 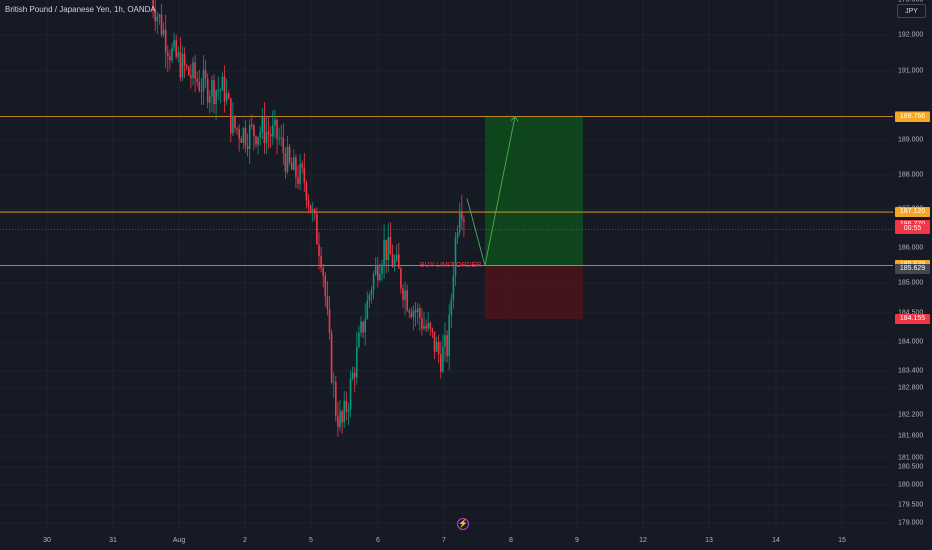 What do you see at coordinates (912, 269) in the screenshot?
I see `price-badge: 185.629` at bounding box center [912, 269].